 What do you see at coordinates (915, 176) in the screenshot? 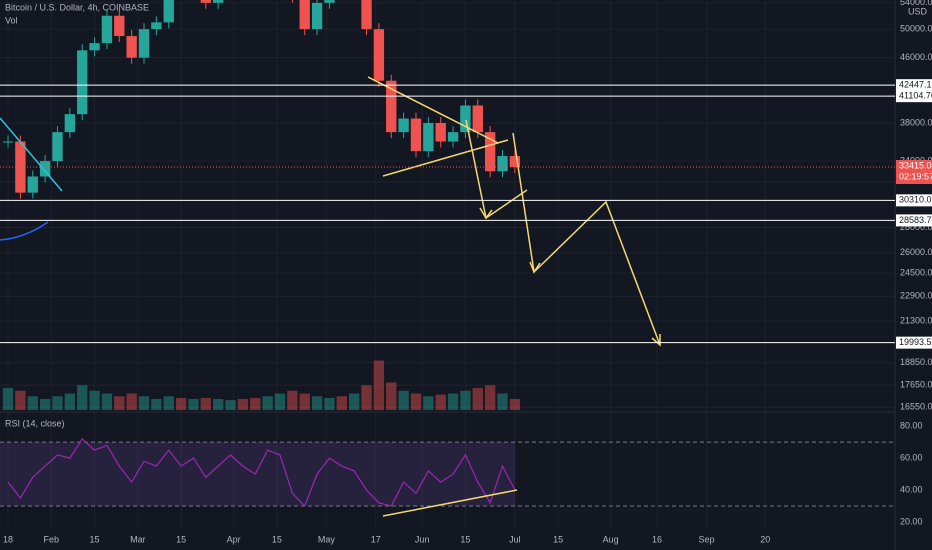
I see `countdown: 02:19:57` at bounding box center [915, 176].